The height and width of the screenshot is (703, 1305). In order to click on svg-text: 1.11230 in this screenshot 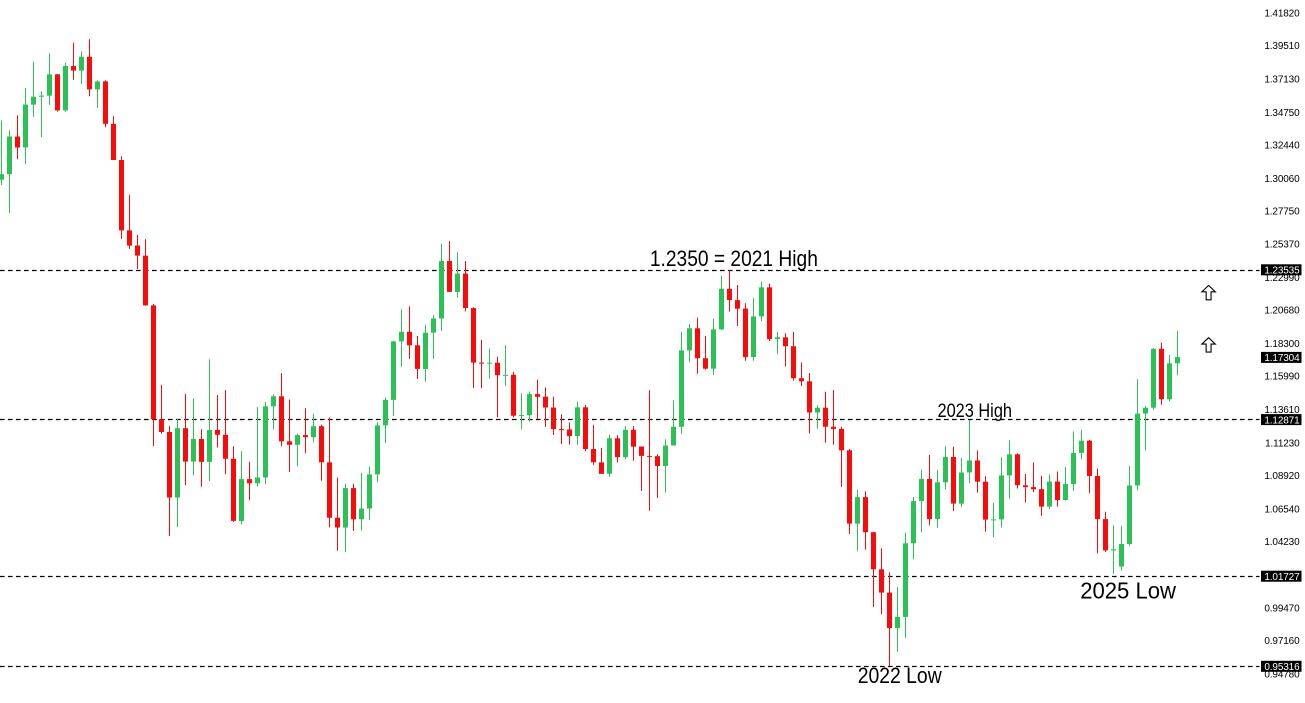, I will do `click(1282, 443)`.